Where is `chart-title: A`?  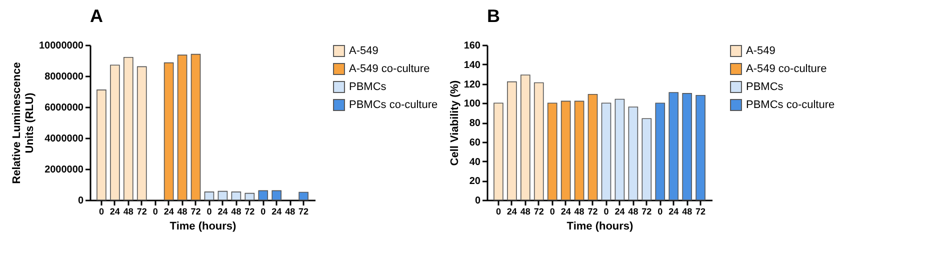
chart-title: A is located at coordinates (96, 16).